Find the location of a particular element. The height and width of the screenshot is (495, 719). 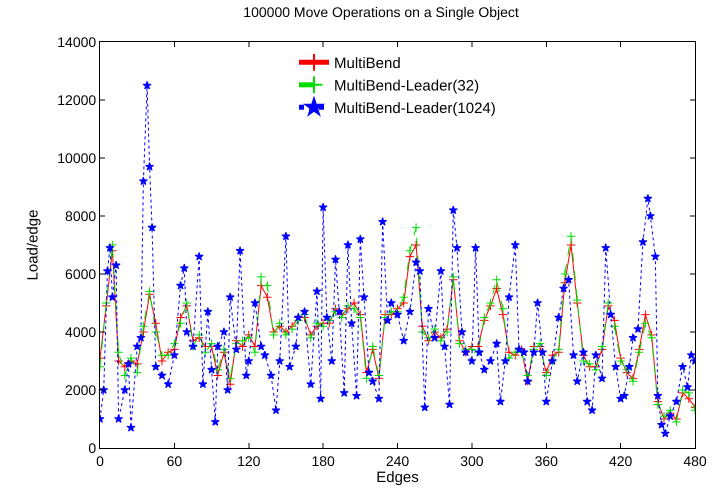

y-tick-label: 2000 is located at coordinates (80, 390).